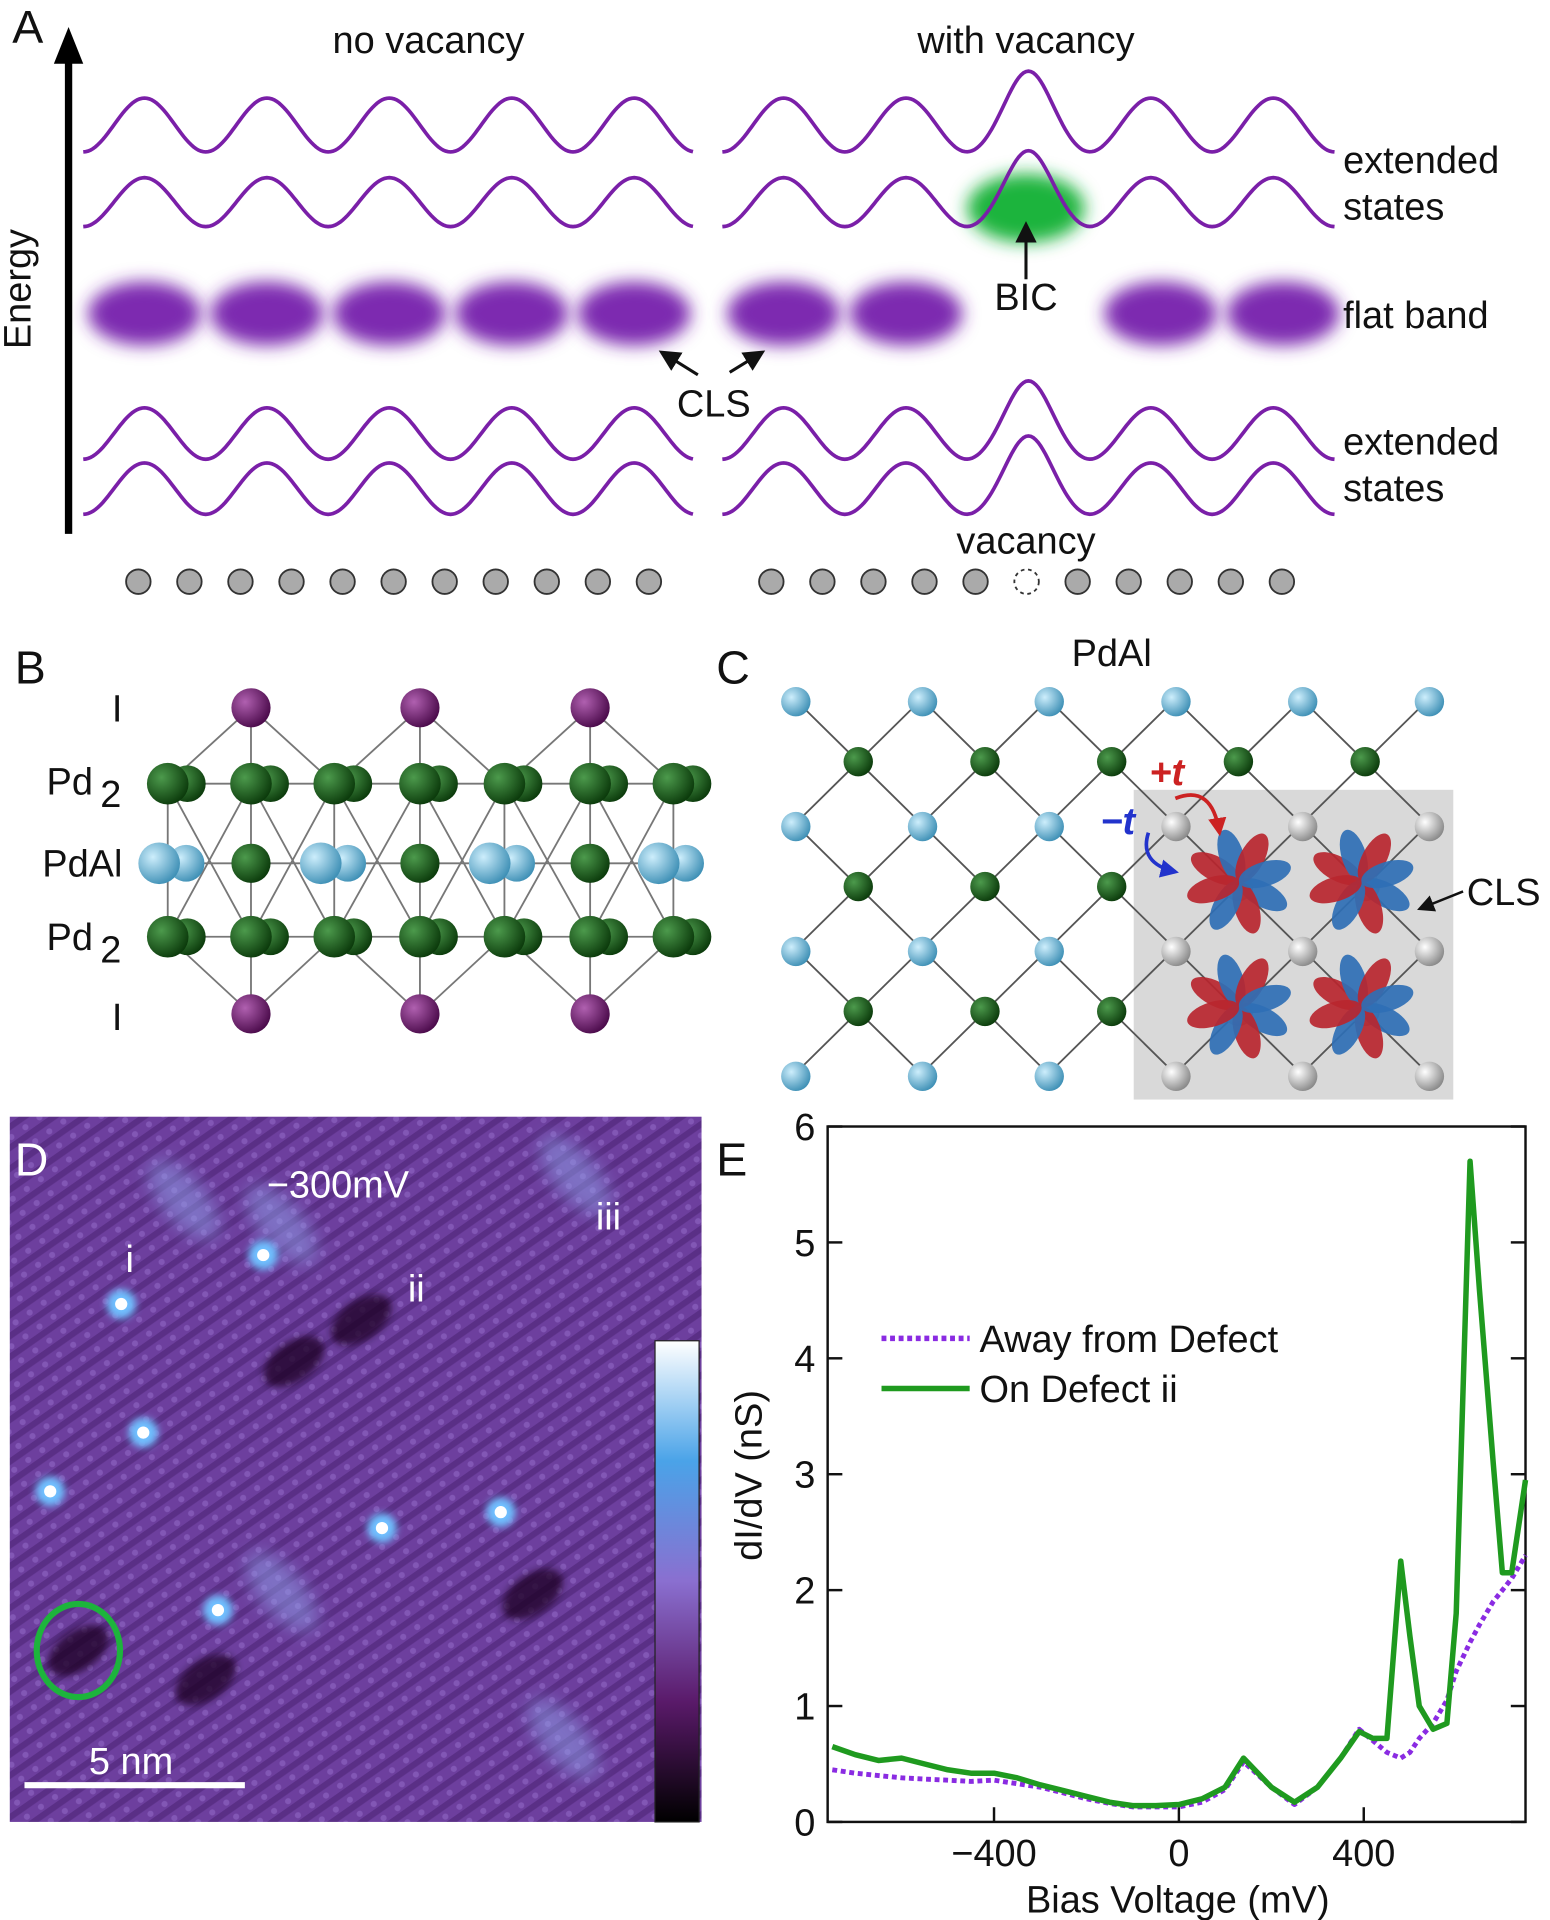 Image resolution: width=1550 pixels, height=1920 pixels. What do you see at coordinates (429, 41) in the screenshot?
I see `column-title: no vacancy` at bounding box center [429, 41].